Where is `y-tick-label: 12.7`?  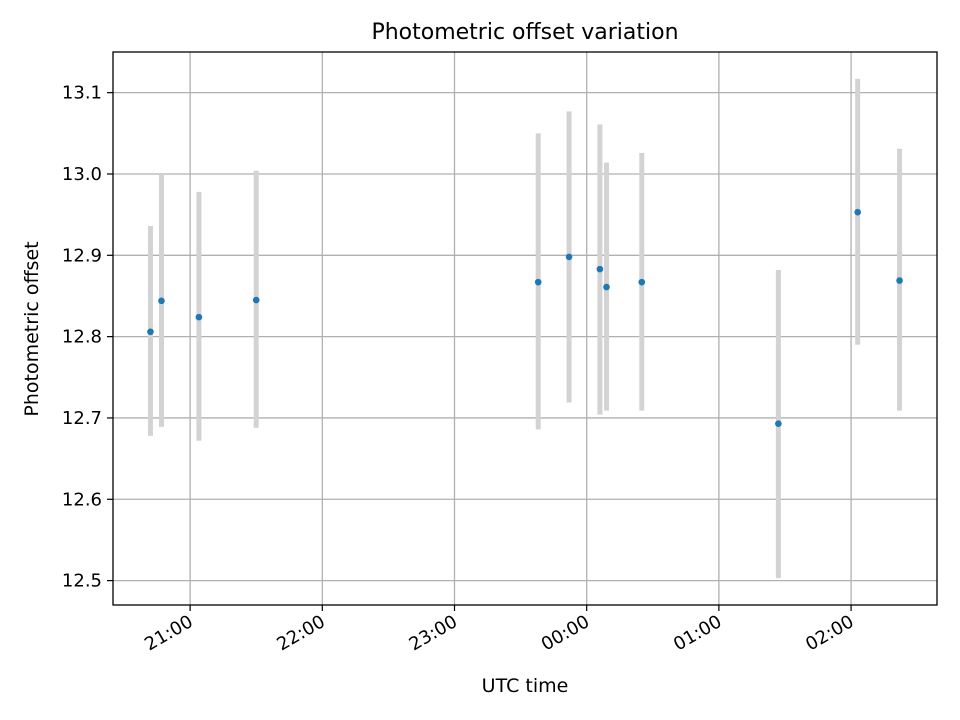
y-tick-label: 12.7 is located at coordinates (82, 418).